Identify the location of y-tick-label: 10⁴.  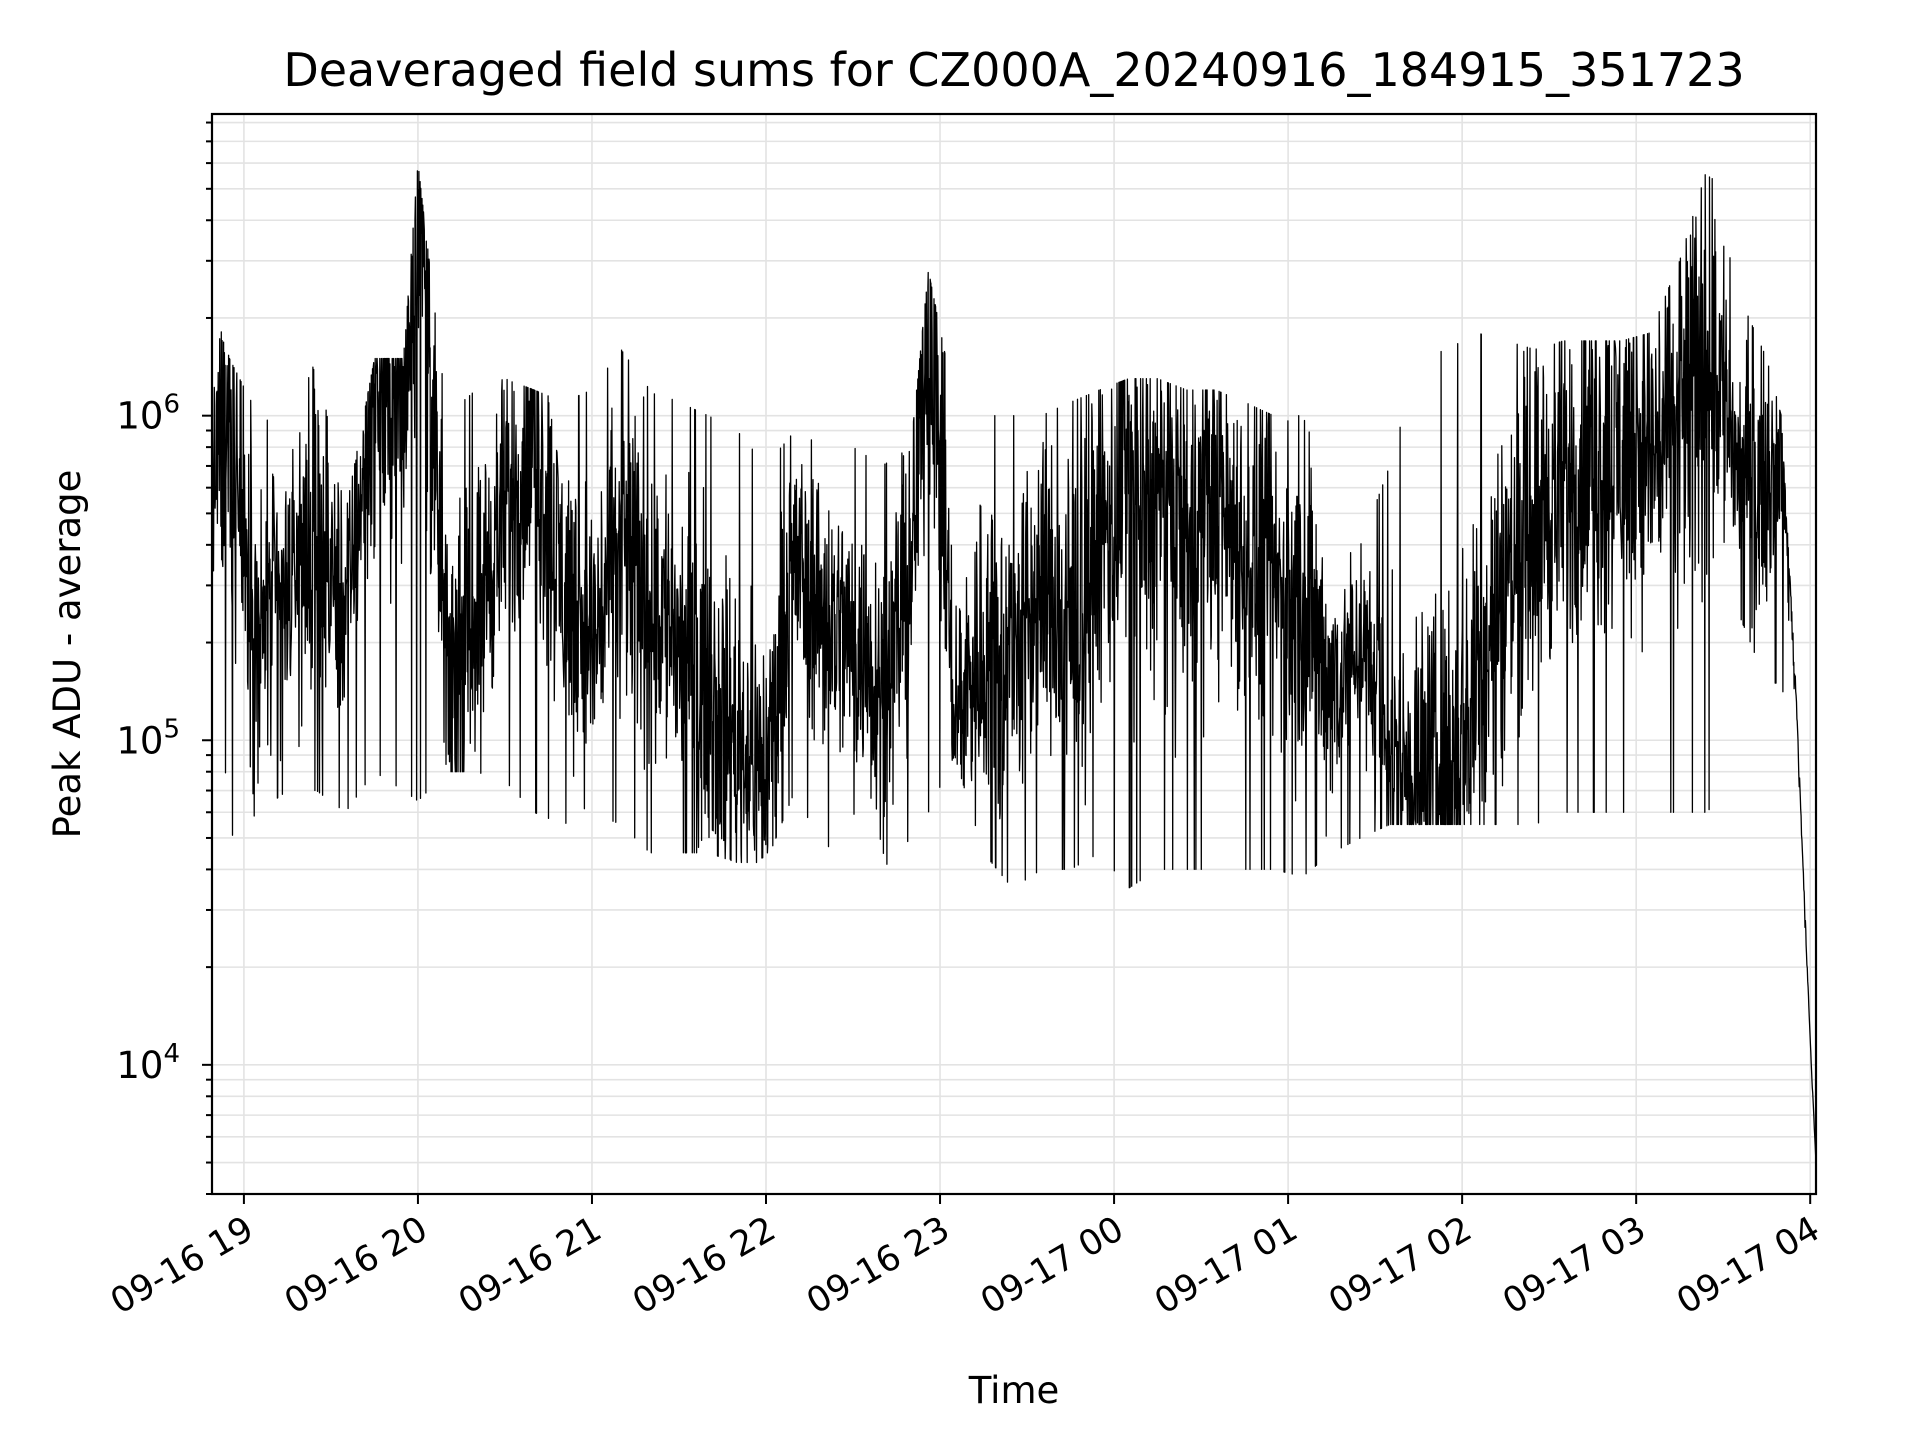
(148, 1063).